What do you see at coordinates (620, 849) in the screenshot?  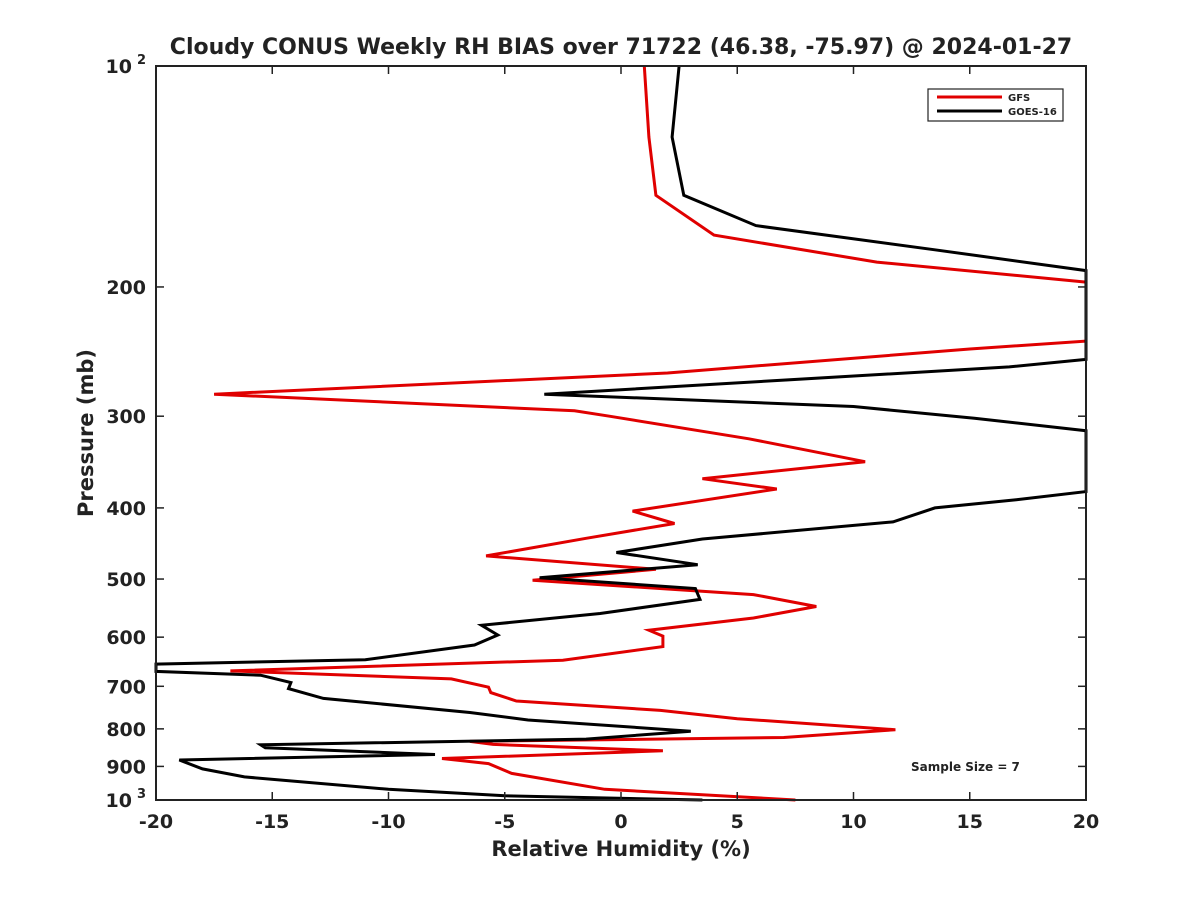 I see `x-axis-label: Relative Humidity (%)` at bounding box center [620, 849].